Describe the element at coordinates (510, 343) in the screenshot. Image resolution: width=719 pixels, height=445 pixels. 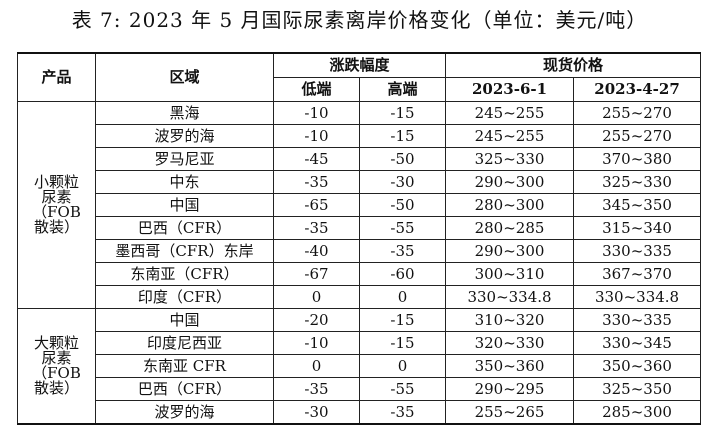
I see `price-date-1-cell: 320~330` at that location.